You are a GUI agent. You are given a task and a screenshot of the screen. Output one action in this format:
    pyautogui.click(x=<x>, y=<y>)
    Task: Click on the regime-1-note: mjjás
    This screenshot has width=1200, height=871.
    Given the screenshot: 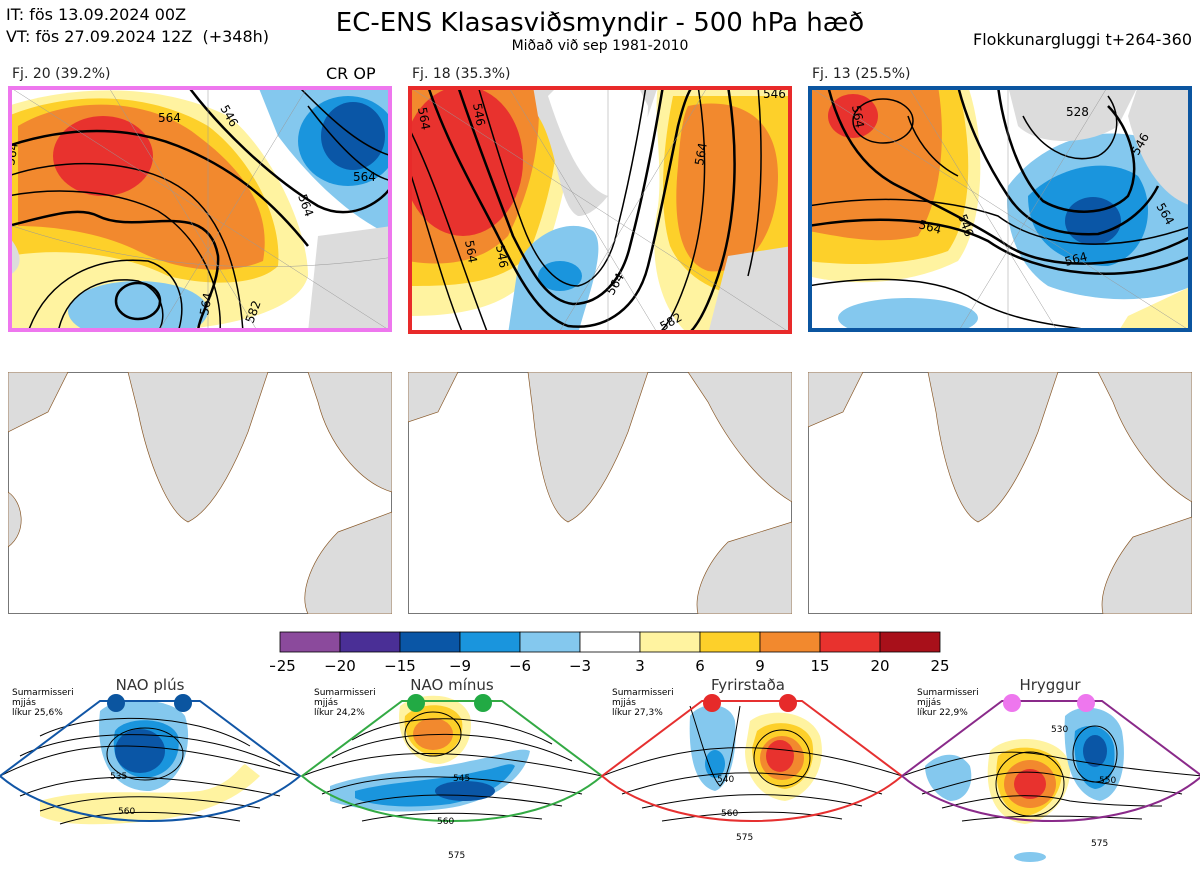 What is the action you would take?
    pyautogui.click(x=24, y=703)
    